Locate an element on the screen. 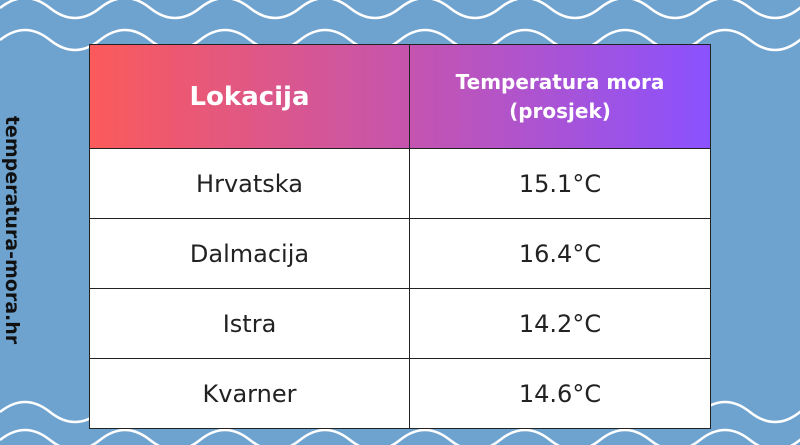 The width and height of the screenshot is (800, 445). location-cell: Istra is located at coordinates (249, 323).